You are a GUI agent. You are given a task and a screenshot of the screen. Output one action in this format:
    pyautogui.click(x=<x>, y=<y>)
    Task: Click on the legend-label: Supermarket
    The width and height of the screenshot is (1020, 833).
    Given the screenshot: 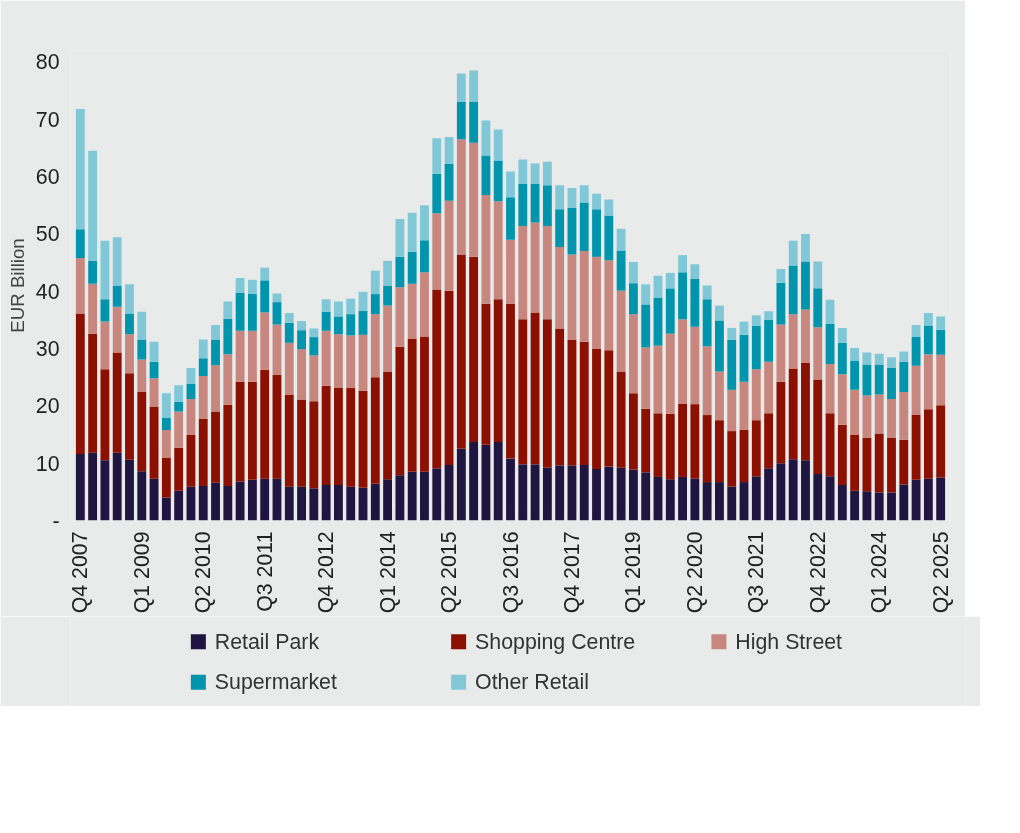 What is the action you would take?
    pyautogui.click(x=275, y=682)
    